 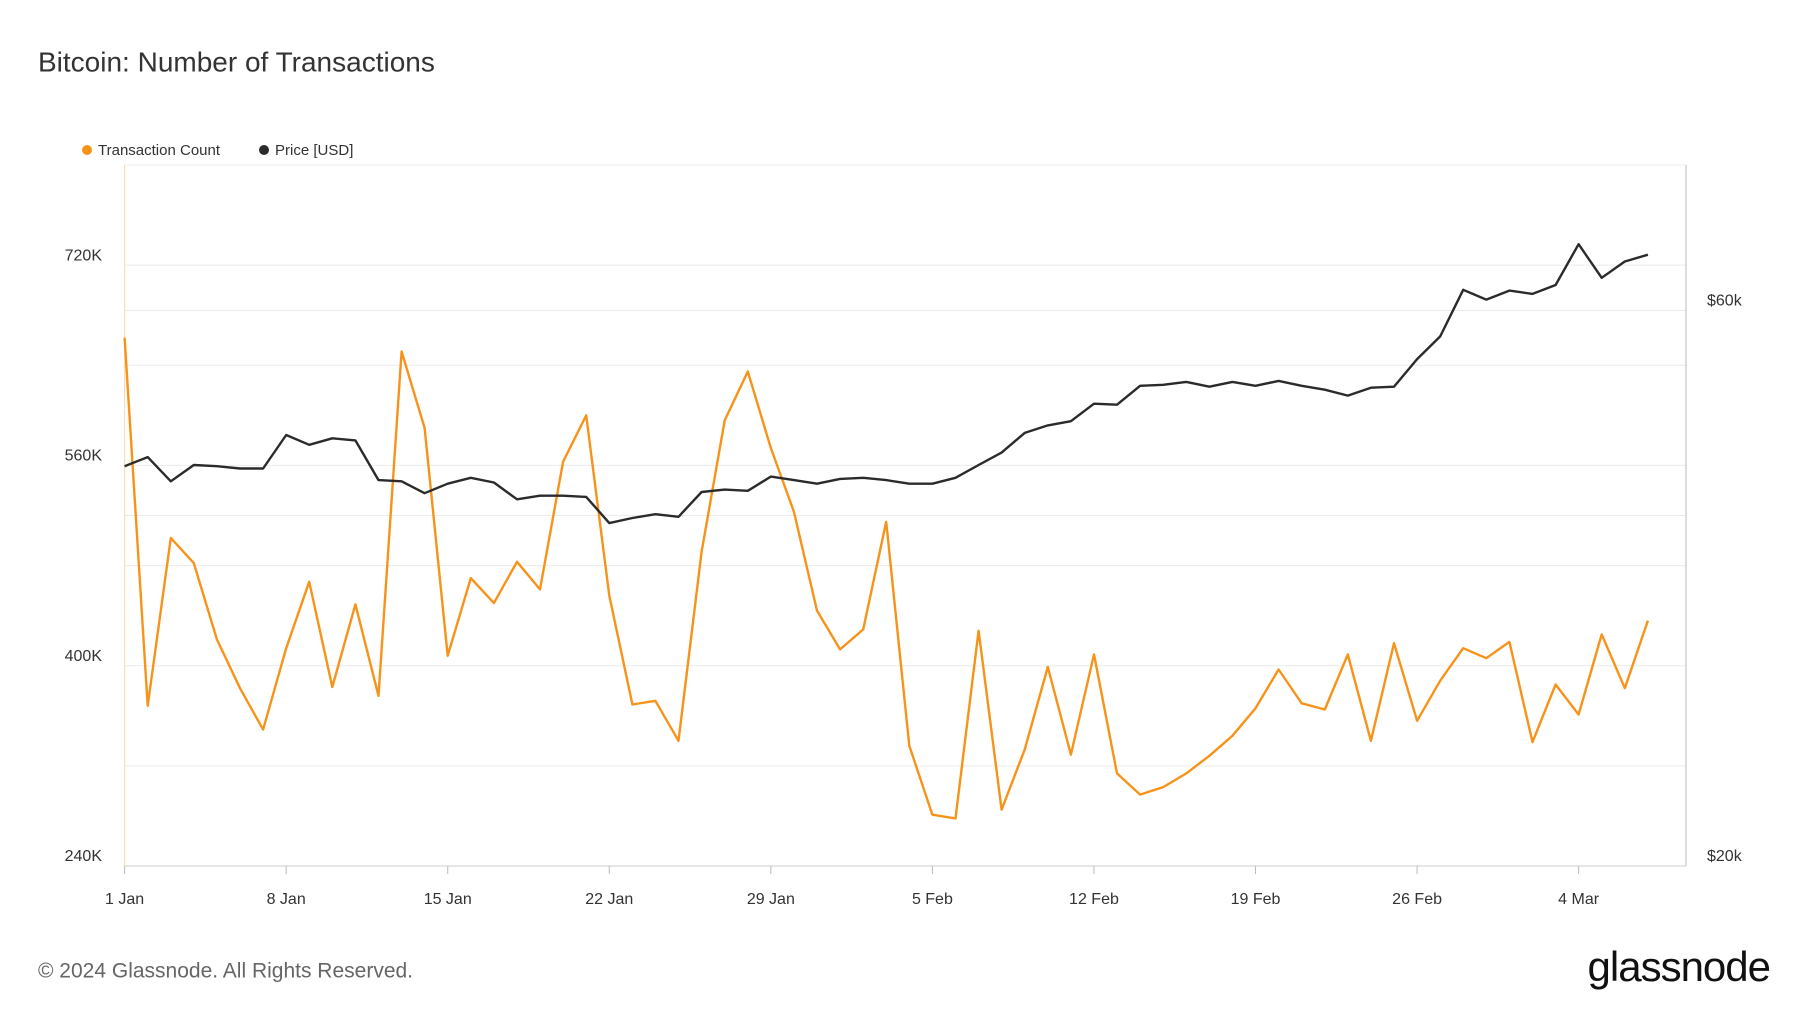 What do you see at coordinates (84, 856) in the screenshot?
I see `y-tick-label: 240K` at bounding box center [84, 856].